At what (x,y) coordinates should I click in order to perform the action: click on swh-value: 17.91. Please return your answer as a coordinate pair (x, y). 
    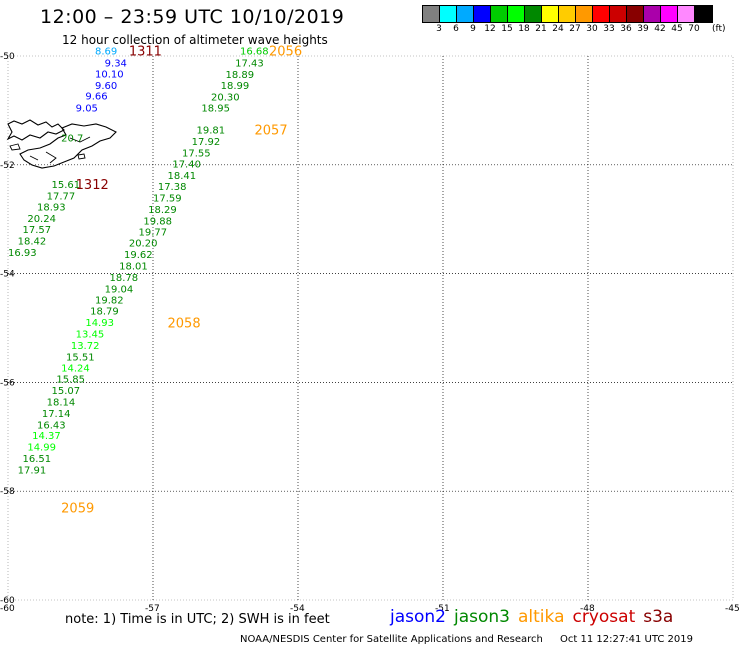
    Looking at the image, I should click on (32, 470).